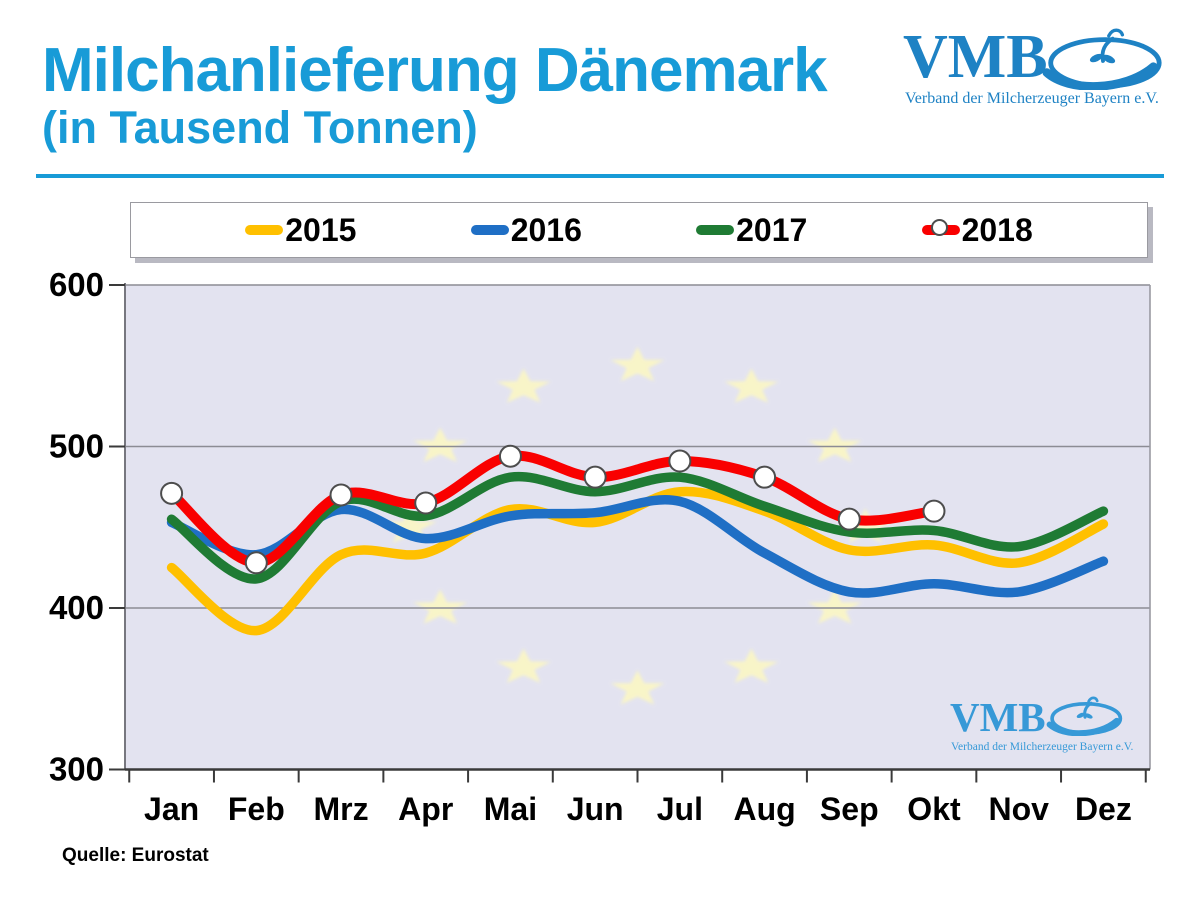 This screenshot has height=901, width=1200. Describe the element at coordinates (1018, 809) in the screenshot. I see `x-axis-label-Nov: Nov` at that location.